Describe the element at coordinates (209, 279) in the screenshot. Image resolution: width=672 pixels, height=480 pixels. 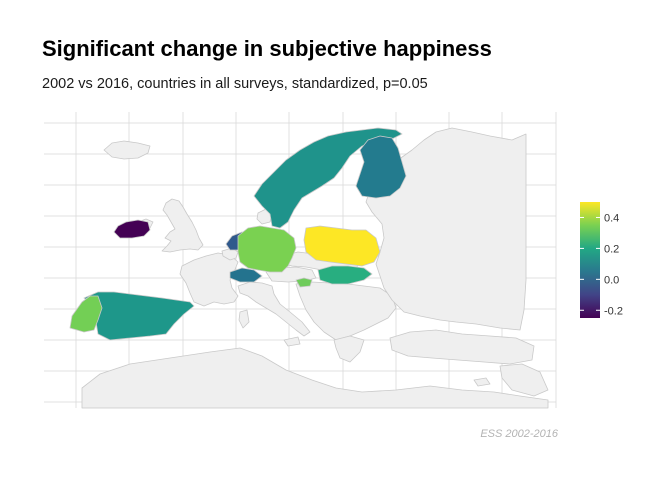
I see `region-france` at that location.